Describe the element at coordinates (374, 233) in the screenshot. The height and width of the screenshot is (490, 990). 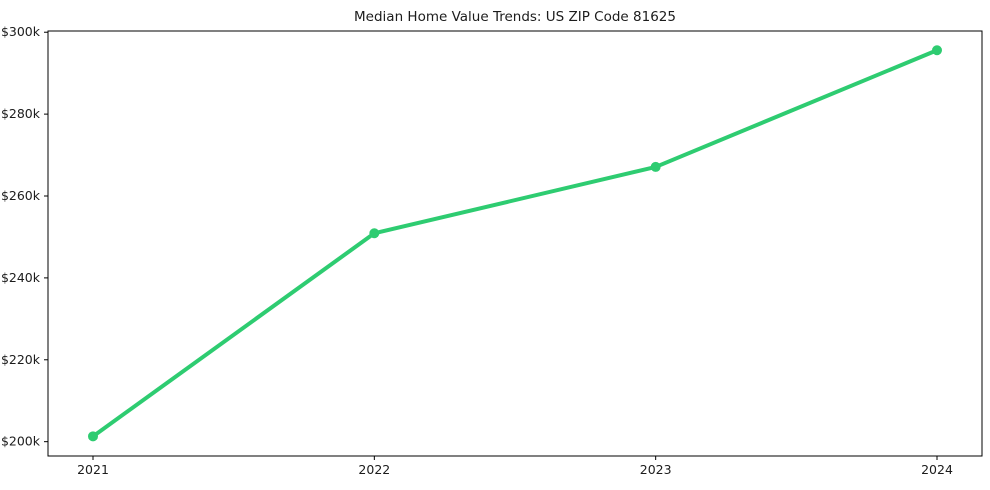
I see `data-point-2022` at that location.